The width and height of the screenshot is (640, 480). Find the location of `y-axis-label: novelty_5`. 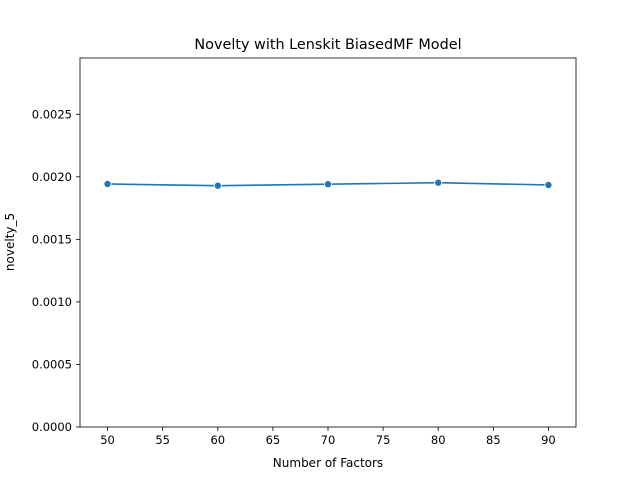

y-axis-label: novelty_5 is located at coordinates (10, 242).